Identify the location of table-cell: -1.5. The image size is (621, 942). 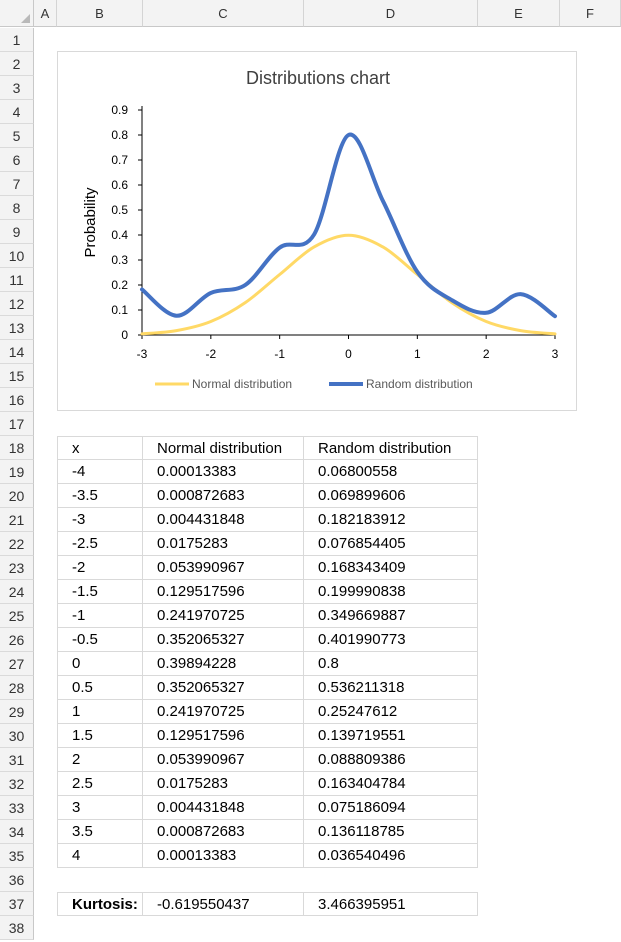
(100, 592).